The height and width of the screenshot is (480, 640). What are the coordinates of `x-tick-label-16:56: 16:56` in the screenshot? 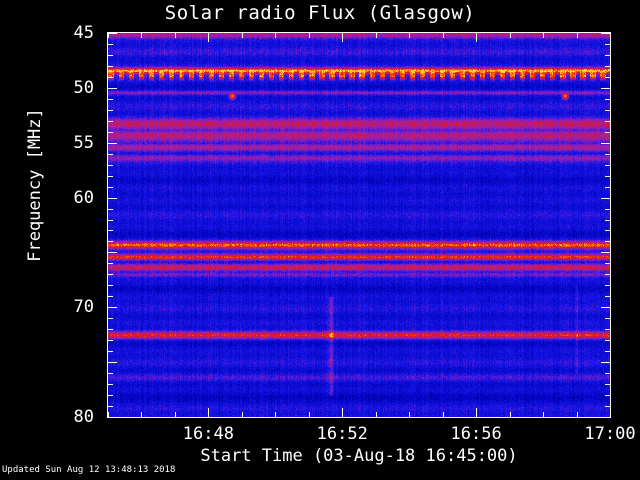 It's located at (476, 434).